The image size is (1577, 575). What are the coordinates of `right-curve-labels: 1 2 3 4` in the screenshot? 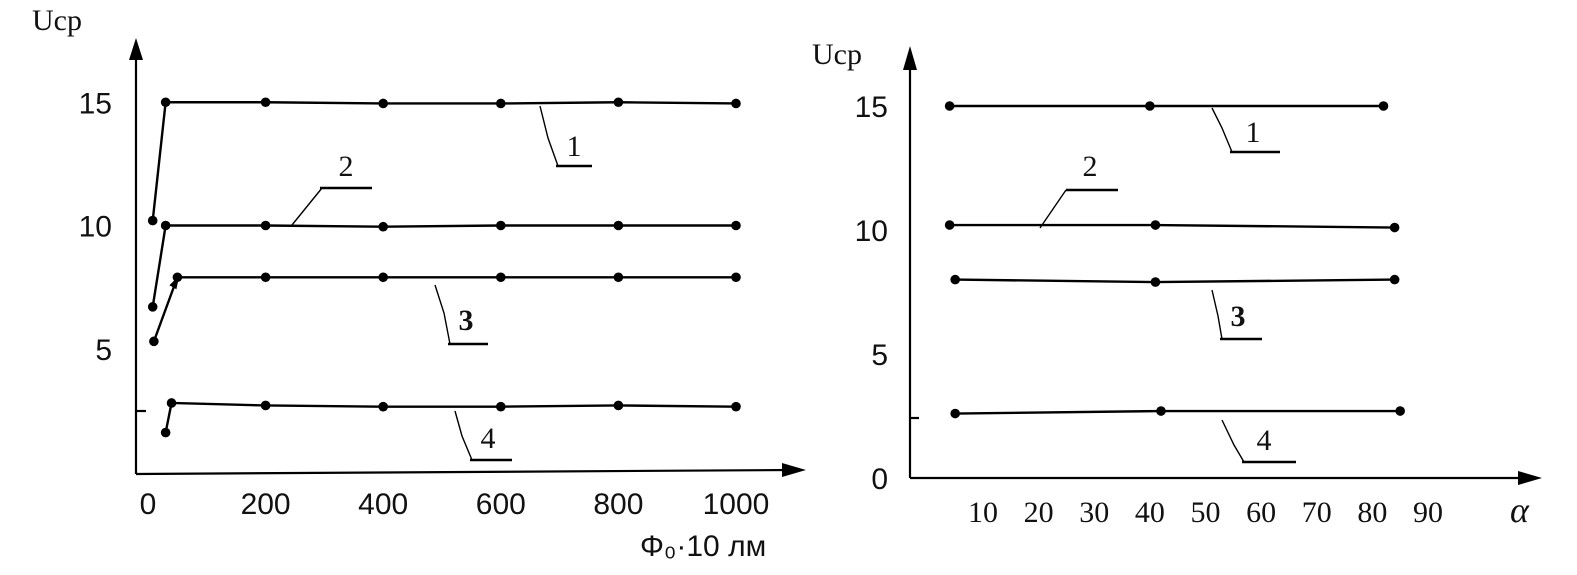 It's located at (1167, 285).